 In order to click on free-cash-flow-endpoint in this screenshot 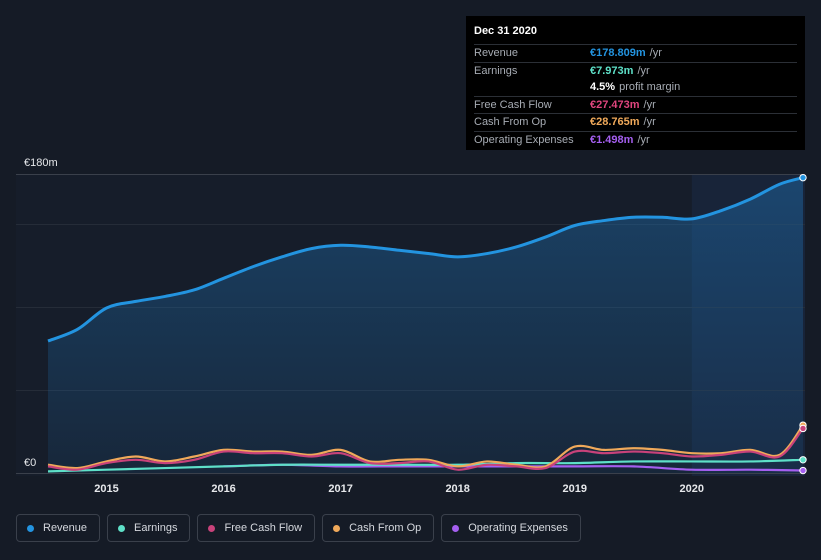, I will do `click(803, 428)`.